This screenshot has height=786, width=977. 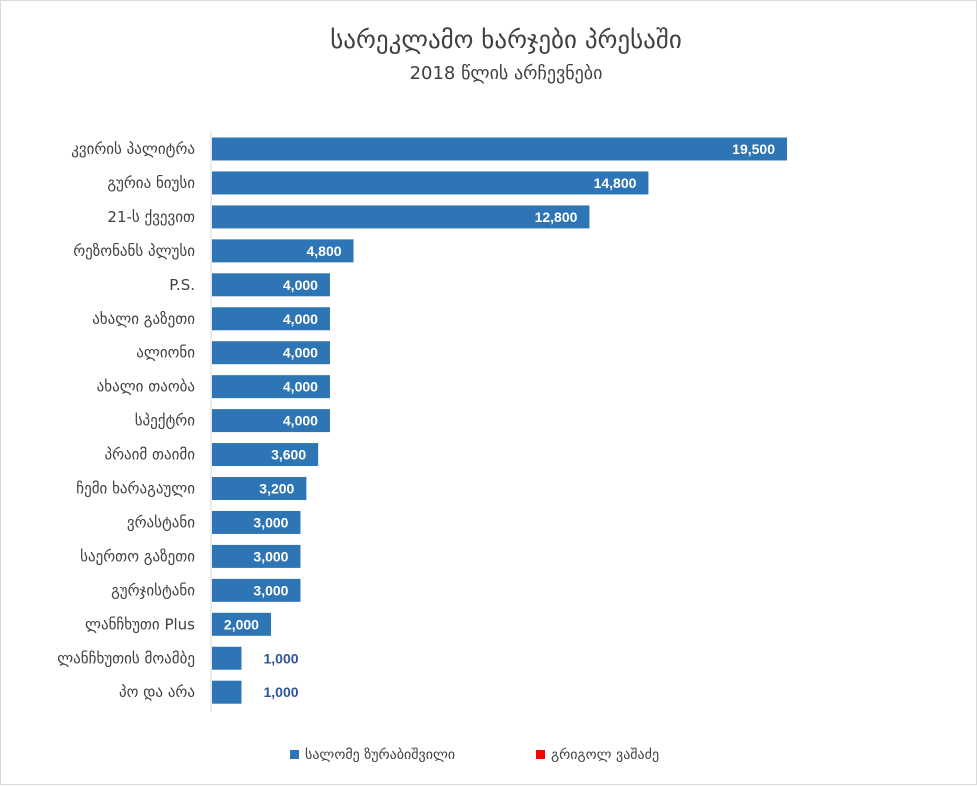 I want to click on data-label: 12,800, so click(x=556, y=217).